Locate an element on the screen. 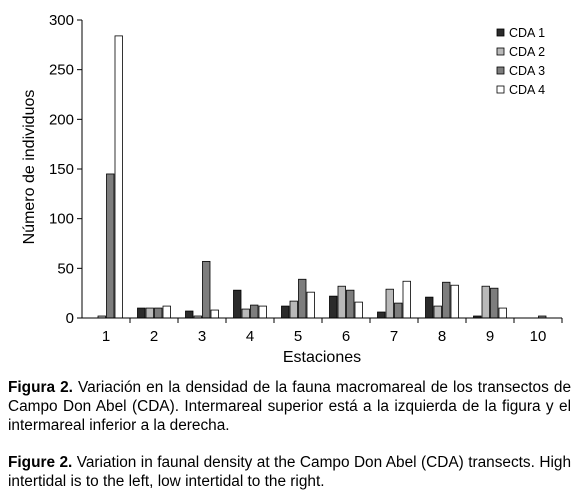  y-tick-label: 100 is located at coordinates (61, 219).